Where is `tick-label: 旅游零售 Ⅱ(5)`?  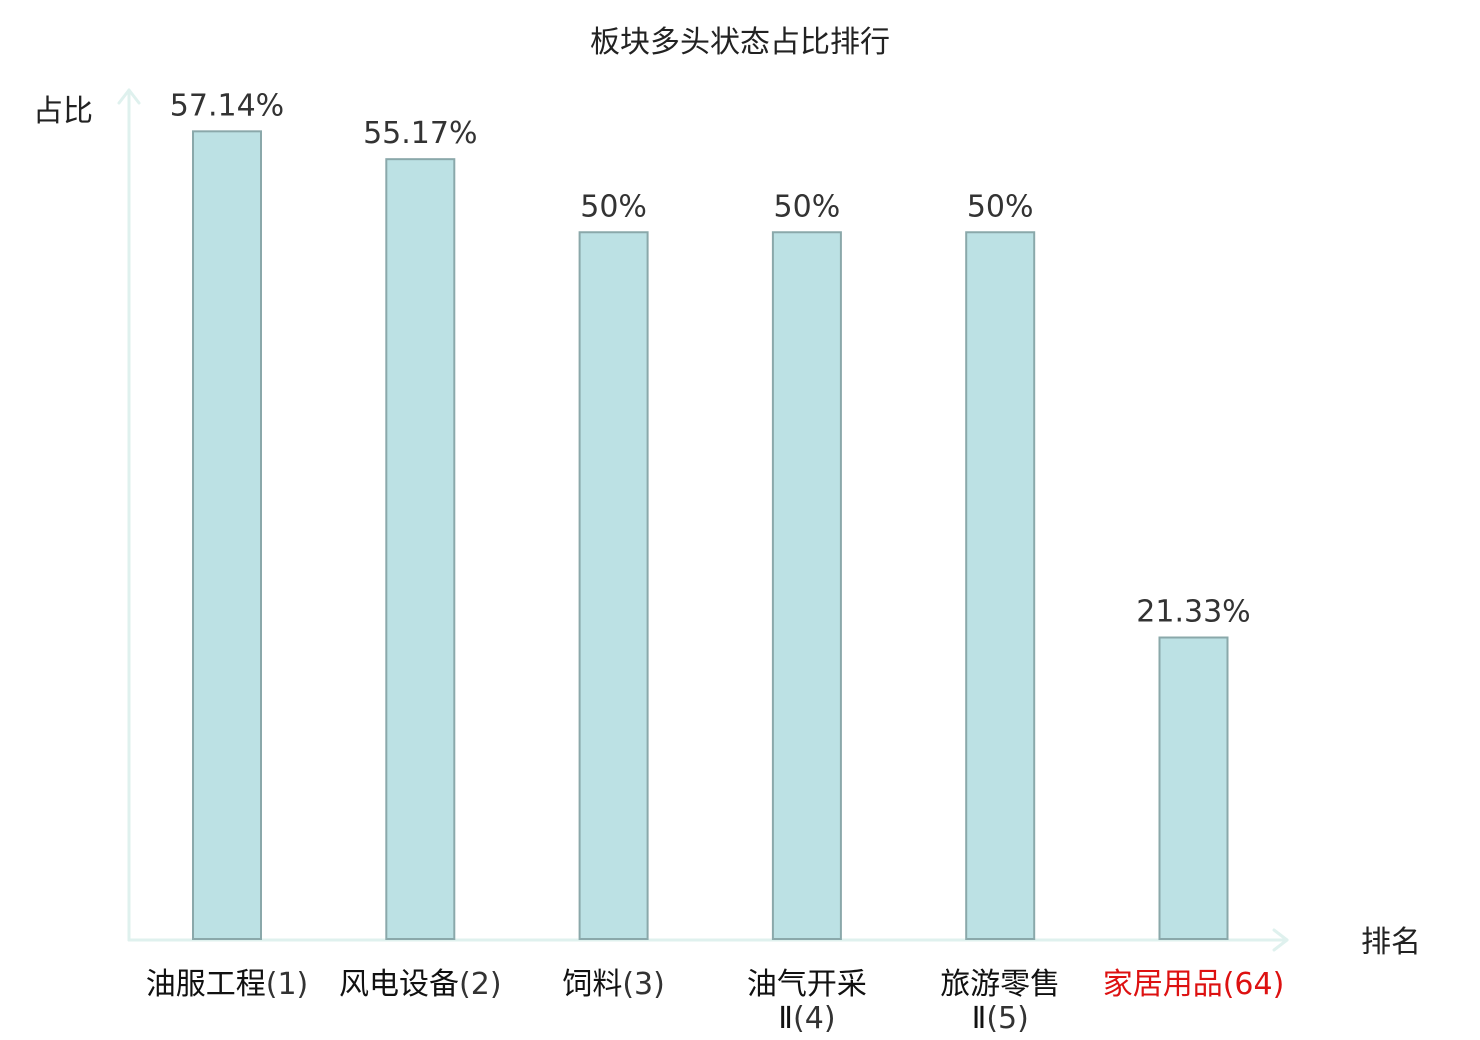 tick-label: 旅游零售 Ⅱ(5) is located at coordinates (1000, 1001).